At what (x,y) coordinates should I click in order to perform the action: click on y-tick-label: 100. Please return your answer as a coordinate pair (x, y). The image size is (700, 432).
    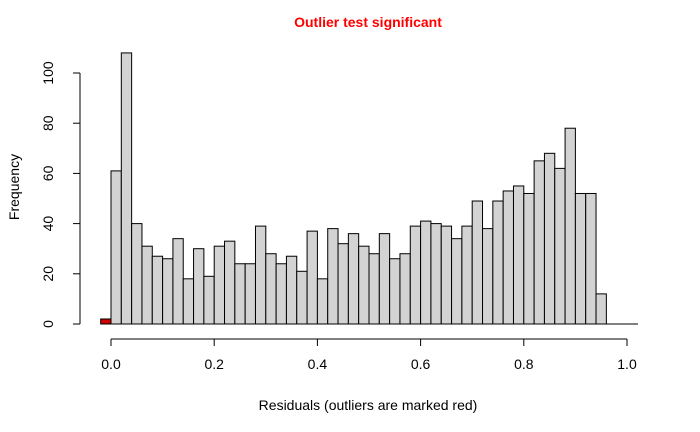
    Looking at the image, I should click on (48, 73).